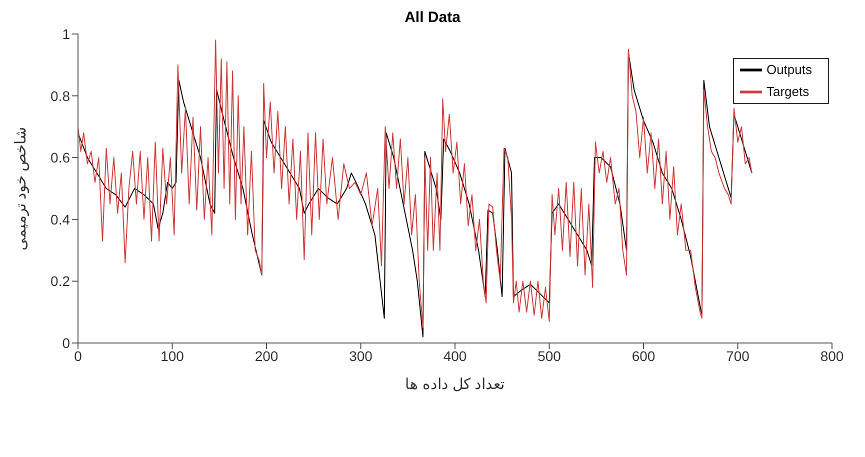  I want to click on y-tick-label: 0.4, so click(60, 219).